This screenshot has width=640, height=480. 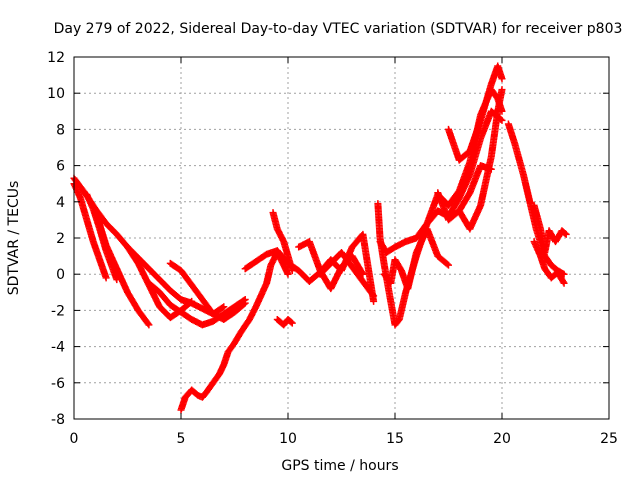 I want to click on y-tick-label: 0, so click(x=60, y=275).